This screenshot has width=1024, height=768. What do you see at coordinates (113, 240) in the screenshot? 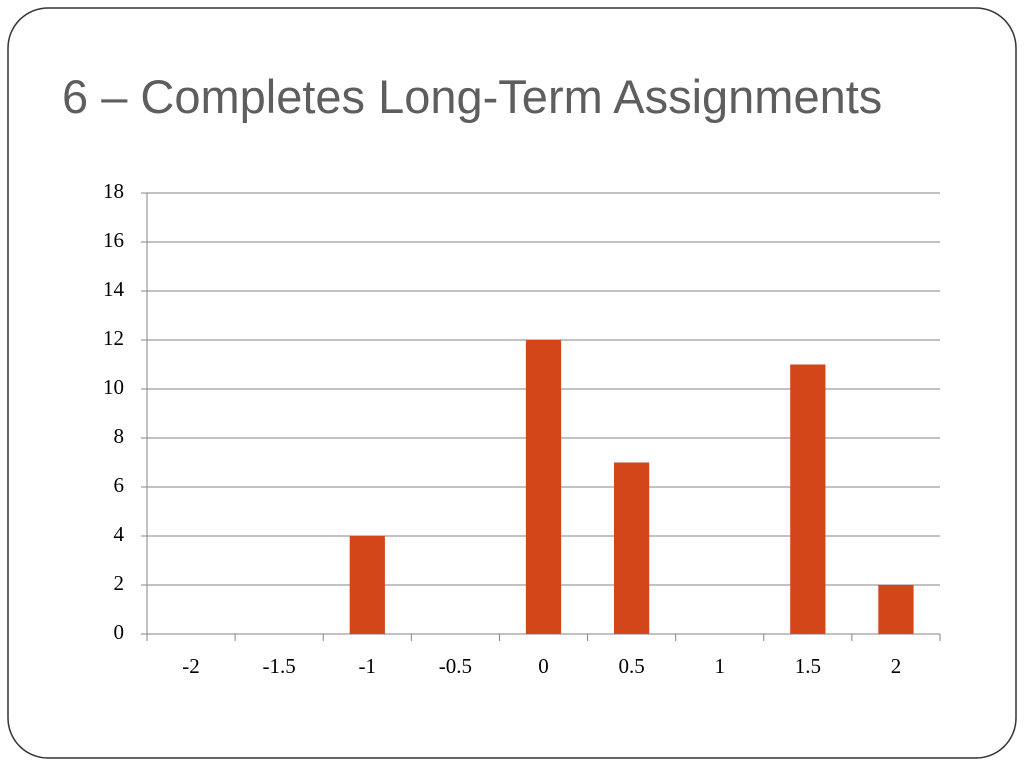
I see `y-tick-label: 16` at bounding box center [113, 240].